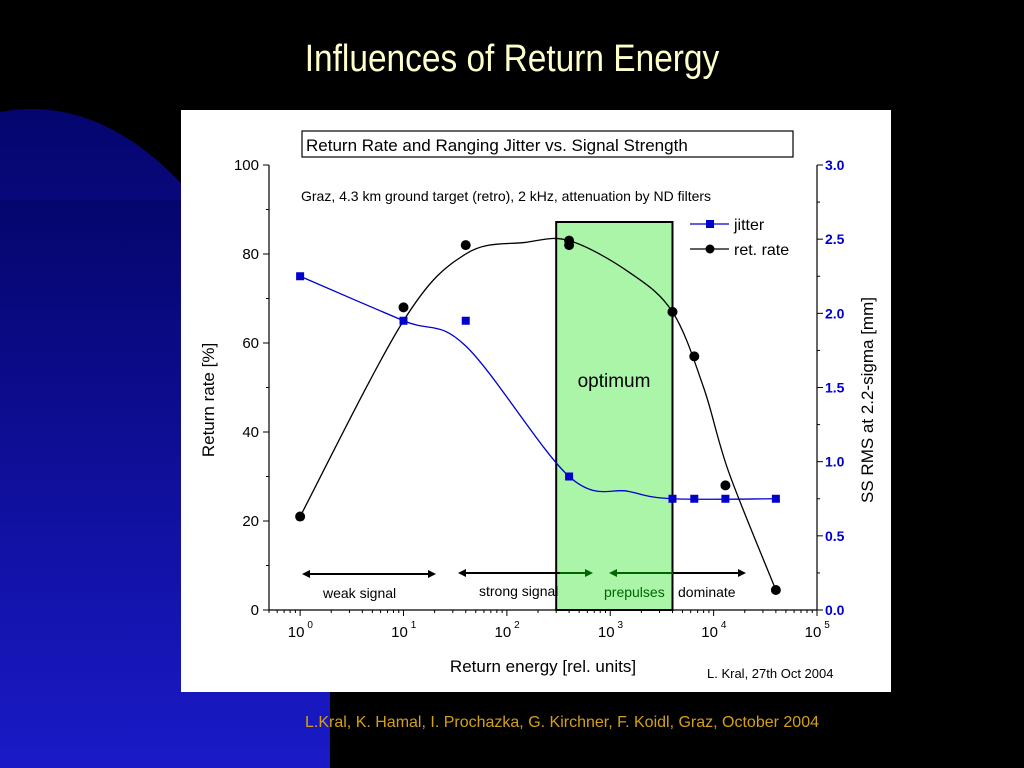 The image size is (1024, 768). I want to click on dominate-label: dominate, so click(707, 592).